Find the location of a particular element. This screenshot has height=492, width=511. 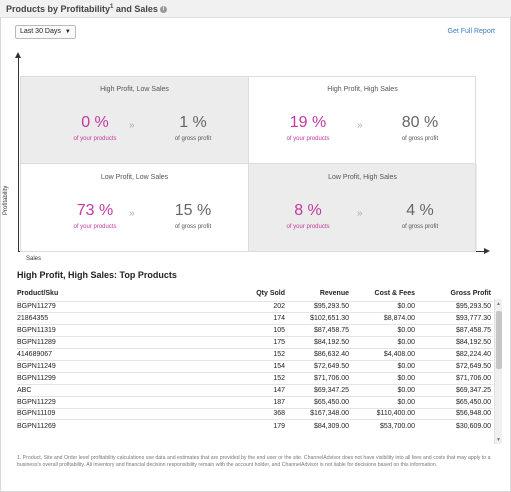

scroll-up-icon: ▲ is located at coordinates (498, 304).